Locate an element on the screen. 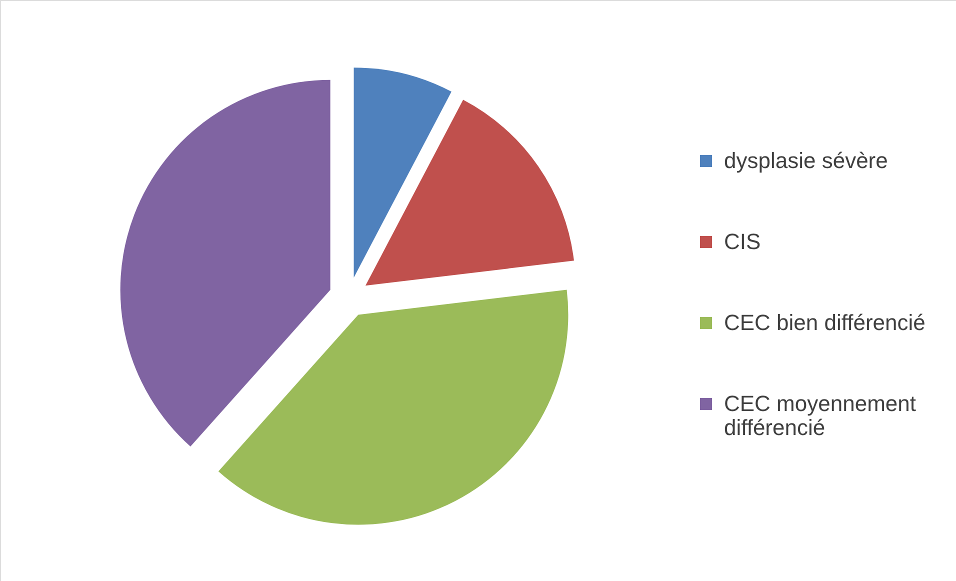 The height and width of the screenshot is (581, 956). legend-label: CEC bien différencié is located at coordinates (825, 322).